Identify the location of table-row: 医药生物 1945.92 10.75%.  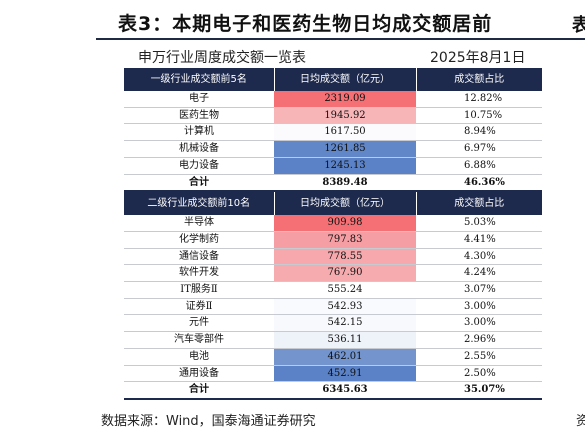
(333, 116).